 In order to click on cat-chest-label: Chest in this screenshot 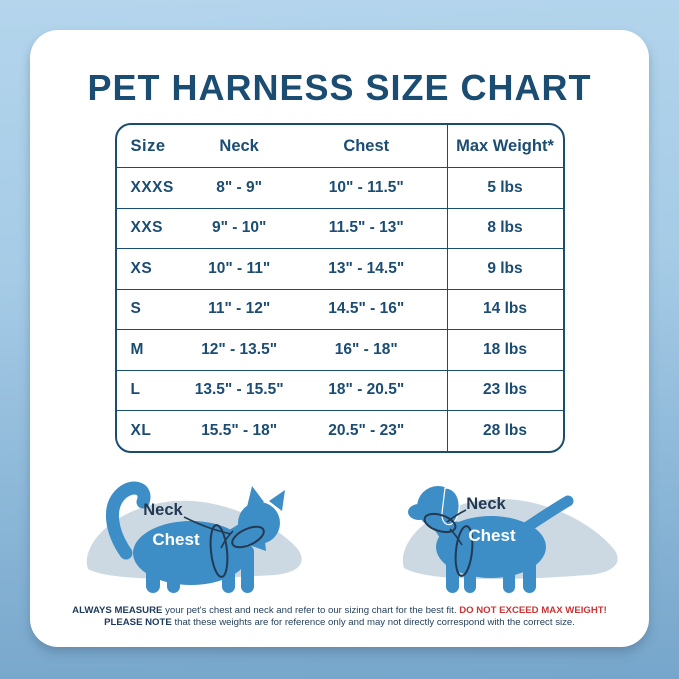, I will do `click(176, 539)`.